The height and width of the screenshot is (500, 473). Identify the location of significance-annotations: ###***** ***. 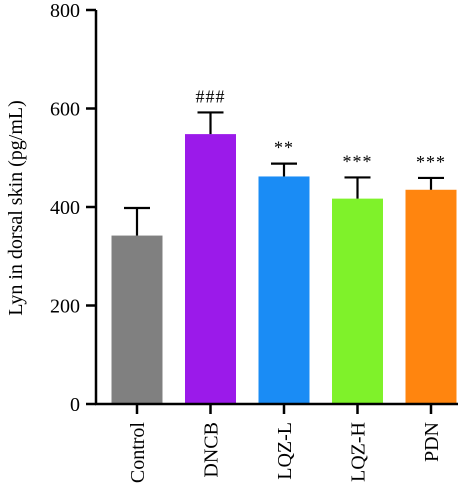
(321, 129).